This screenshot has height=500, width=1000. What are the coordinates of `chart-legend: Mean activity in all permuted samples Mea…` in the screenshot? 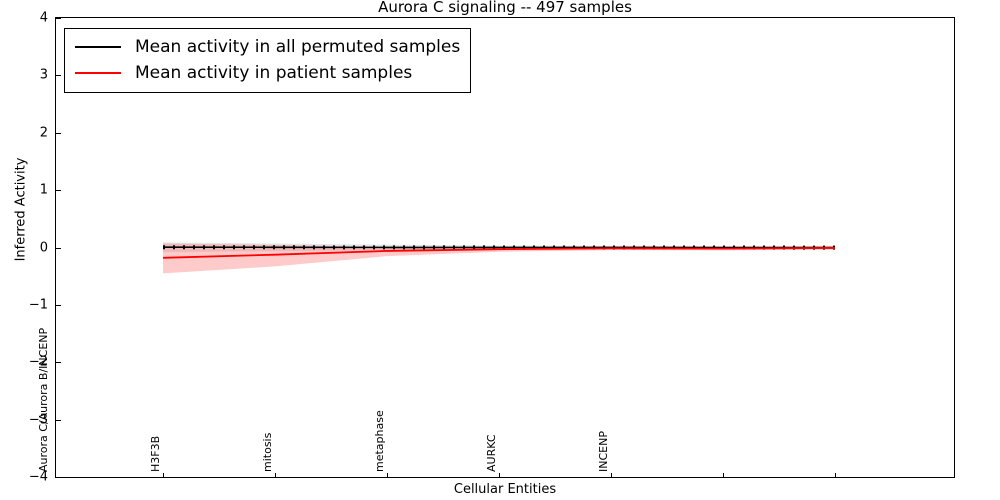 It's located at (268, 60).